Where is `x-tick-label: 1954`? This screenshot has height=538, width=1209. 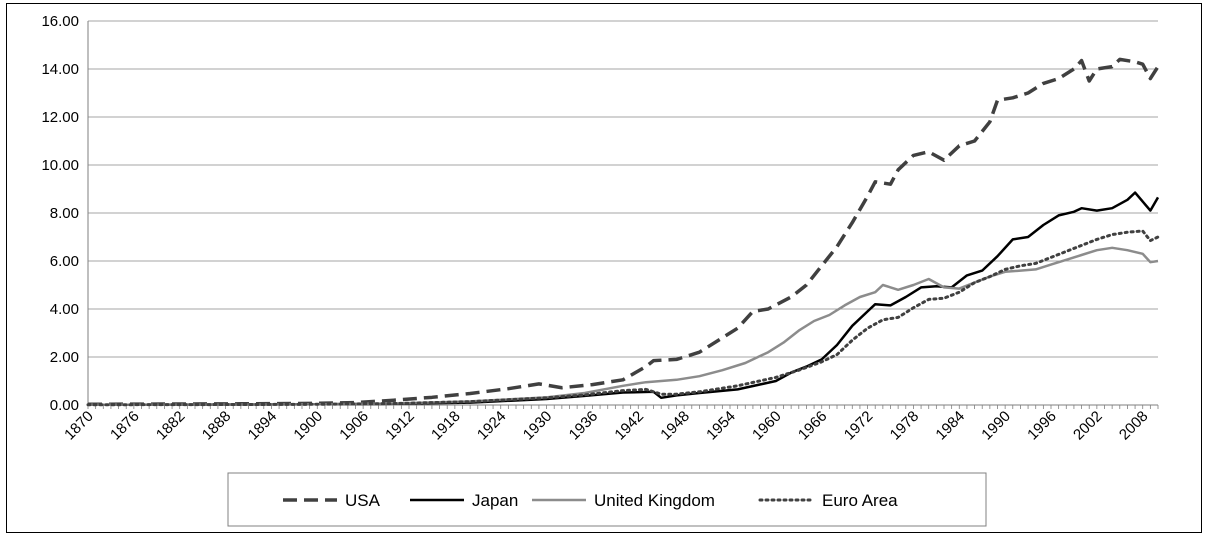 x-tick-label: 1954 is located at coordinates (721, 426).